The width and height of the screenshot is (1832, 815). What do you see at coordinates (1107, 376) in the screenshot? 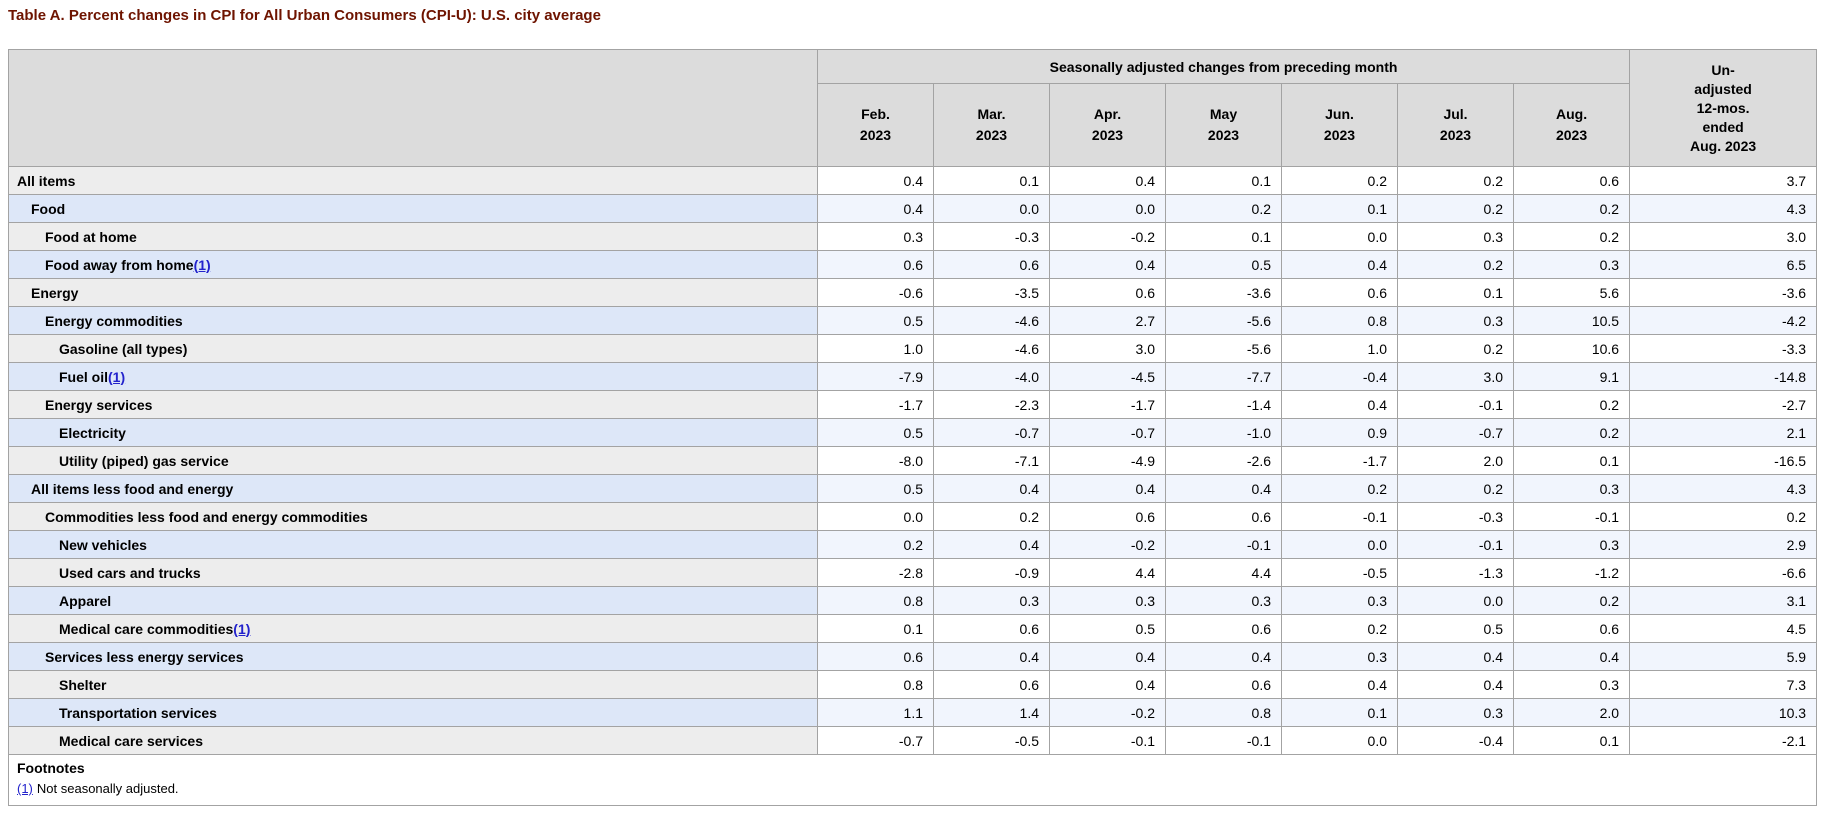
I see `monthly-value-cell: -4.5` at bounding box center [1107, 376].